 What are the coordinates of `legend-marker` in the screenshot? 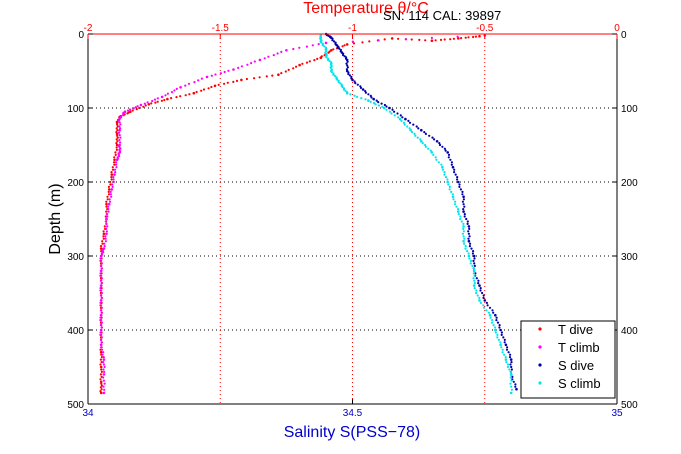 It's located at (540, 329).